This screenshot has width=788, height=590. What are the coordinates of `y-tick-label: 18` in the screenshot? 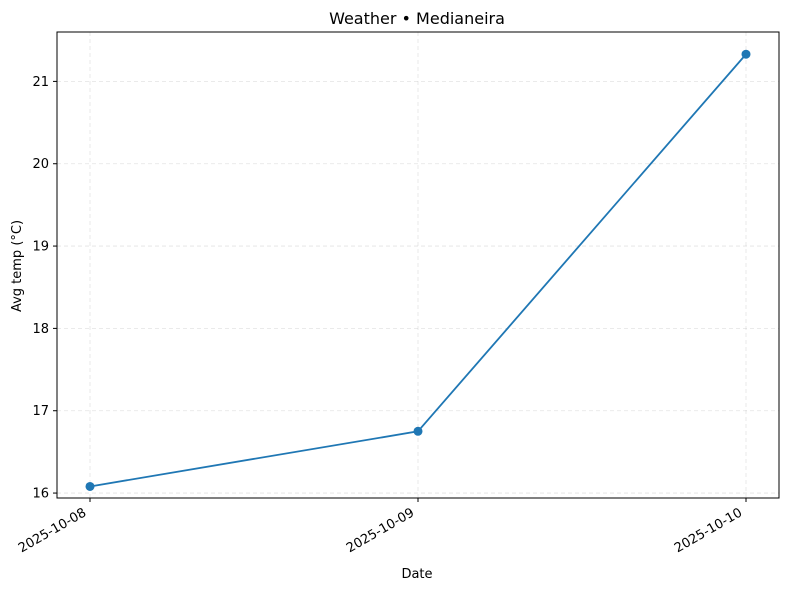 It's located at (40, 329).